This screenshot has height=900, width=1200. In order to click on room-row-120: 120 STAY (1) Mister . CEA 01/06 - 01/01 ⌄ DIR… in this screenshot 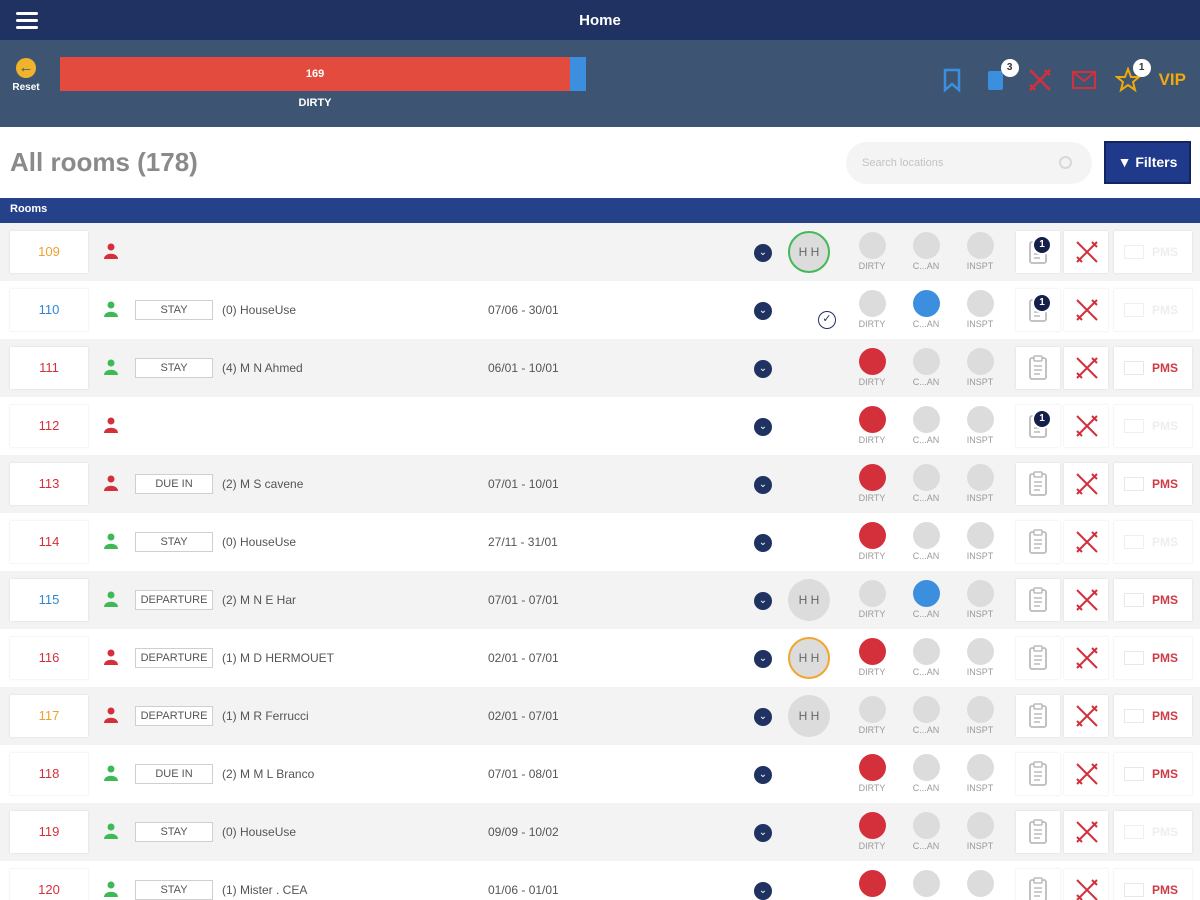, I will do `click(600, 880)`.